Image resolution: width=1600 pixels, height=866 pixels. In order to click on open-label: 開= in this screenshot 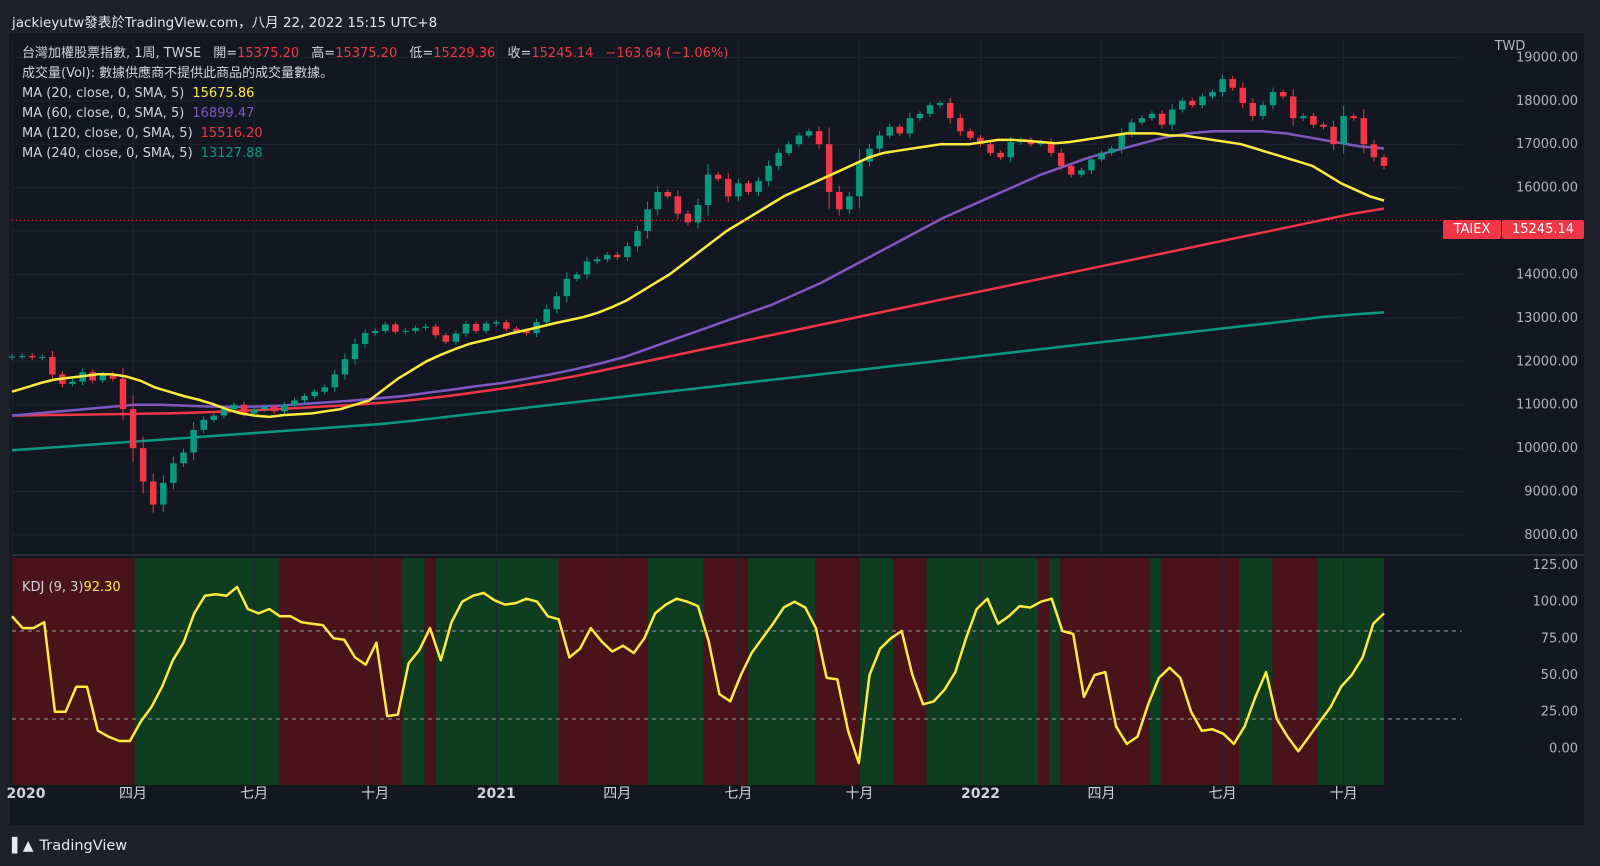, I will do `click(225, 53)`.